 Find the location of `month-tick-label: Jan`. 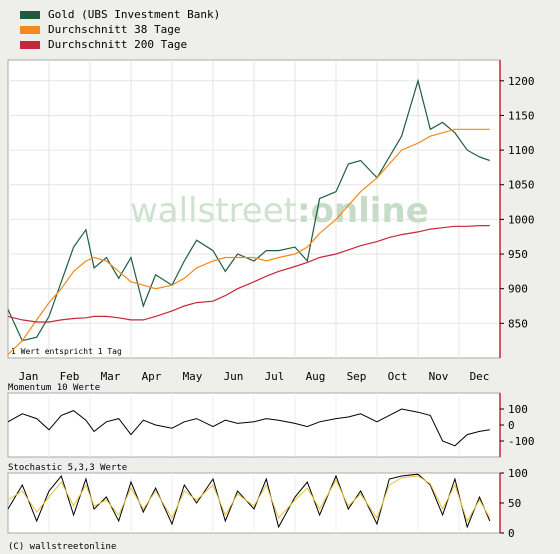

month-tick-label: Jan is located at coordinates (29, 376).